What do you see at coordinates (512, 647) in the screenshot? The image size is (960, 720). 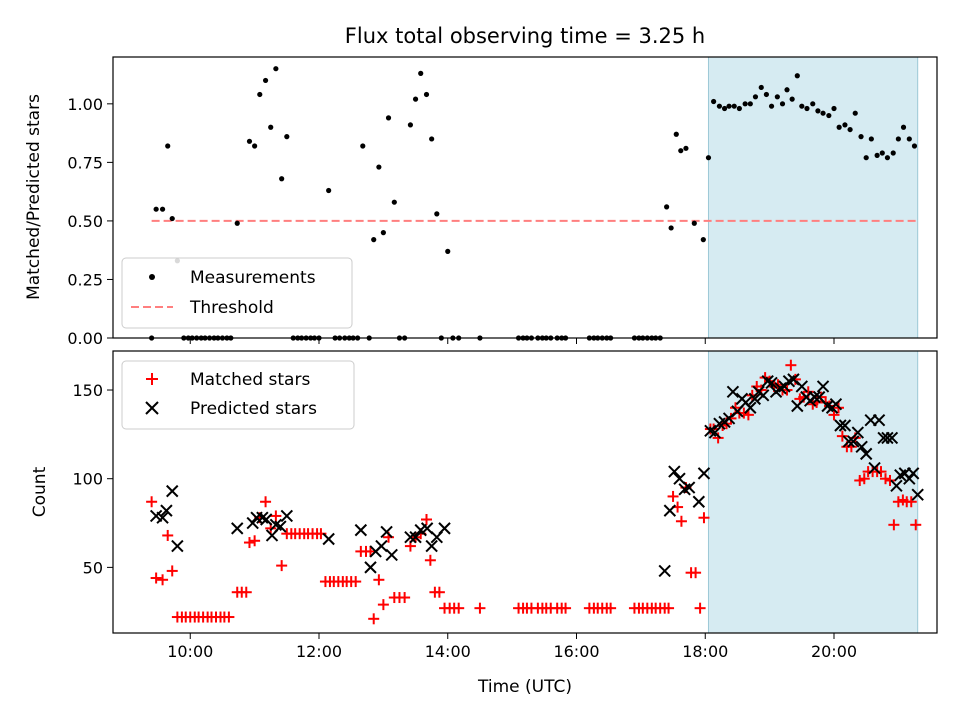 I see `bottom-x-axis: 10:00 12:00 14:00 16:00 18:00 20:00` at bounding box center [512, 647].